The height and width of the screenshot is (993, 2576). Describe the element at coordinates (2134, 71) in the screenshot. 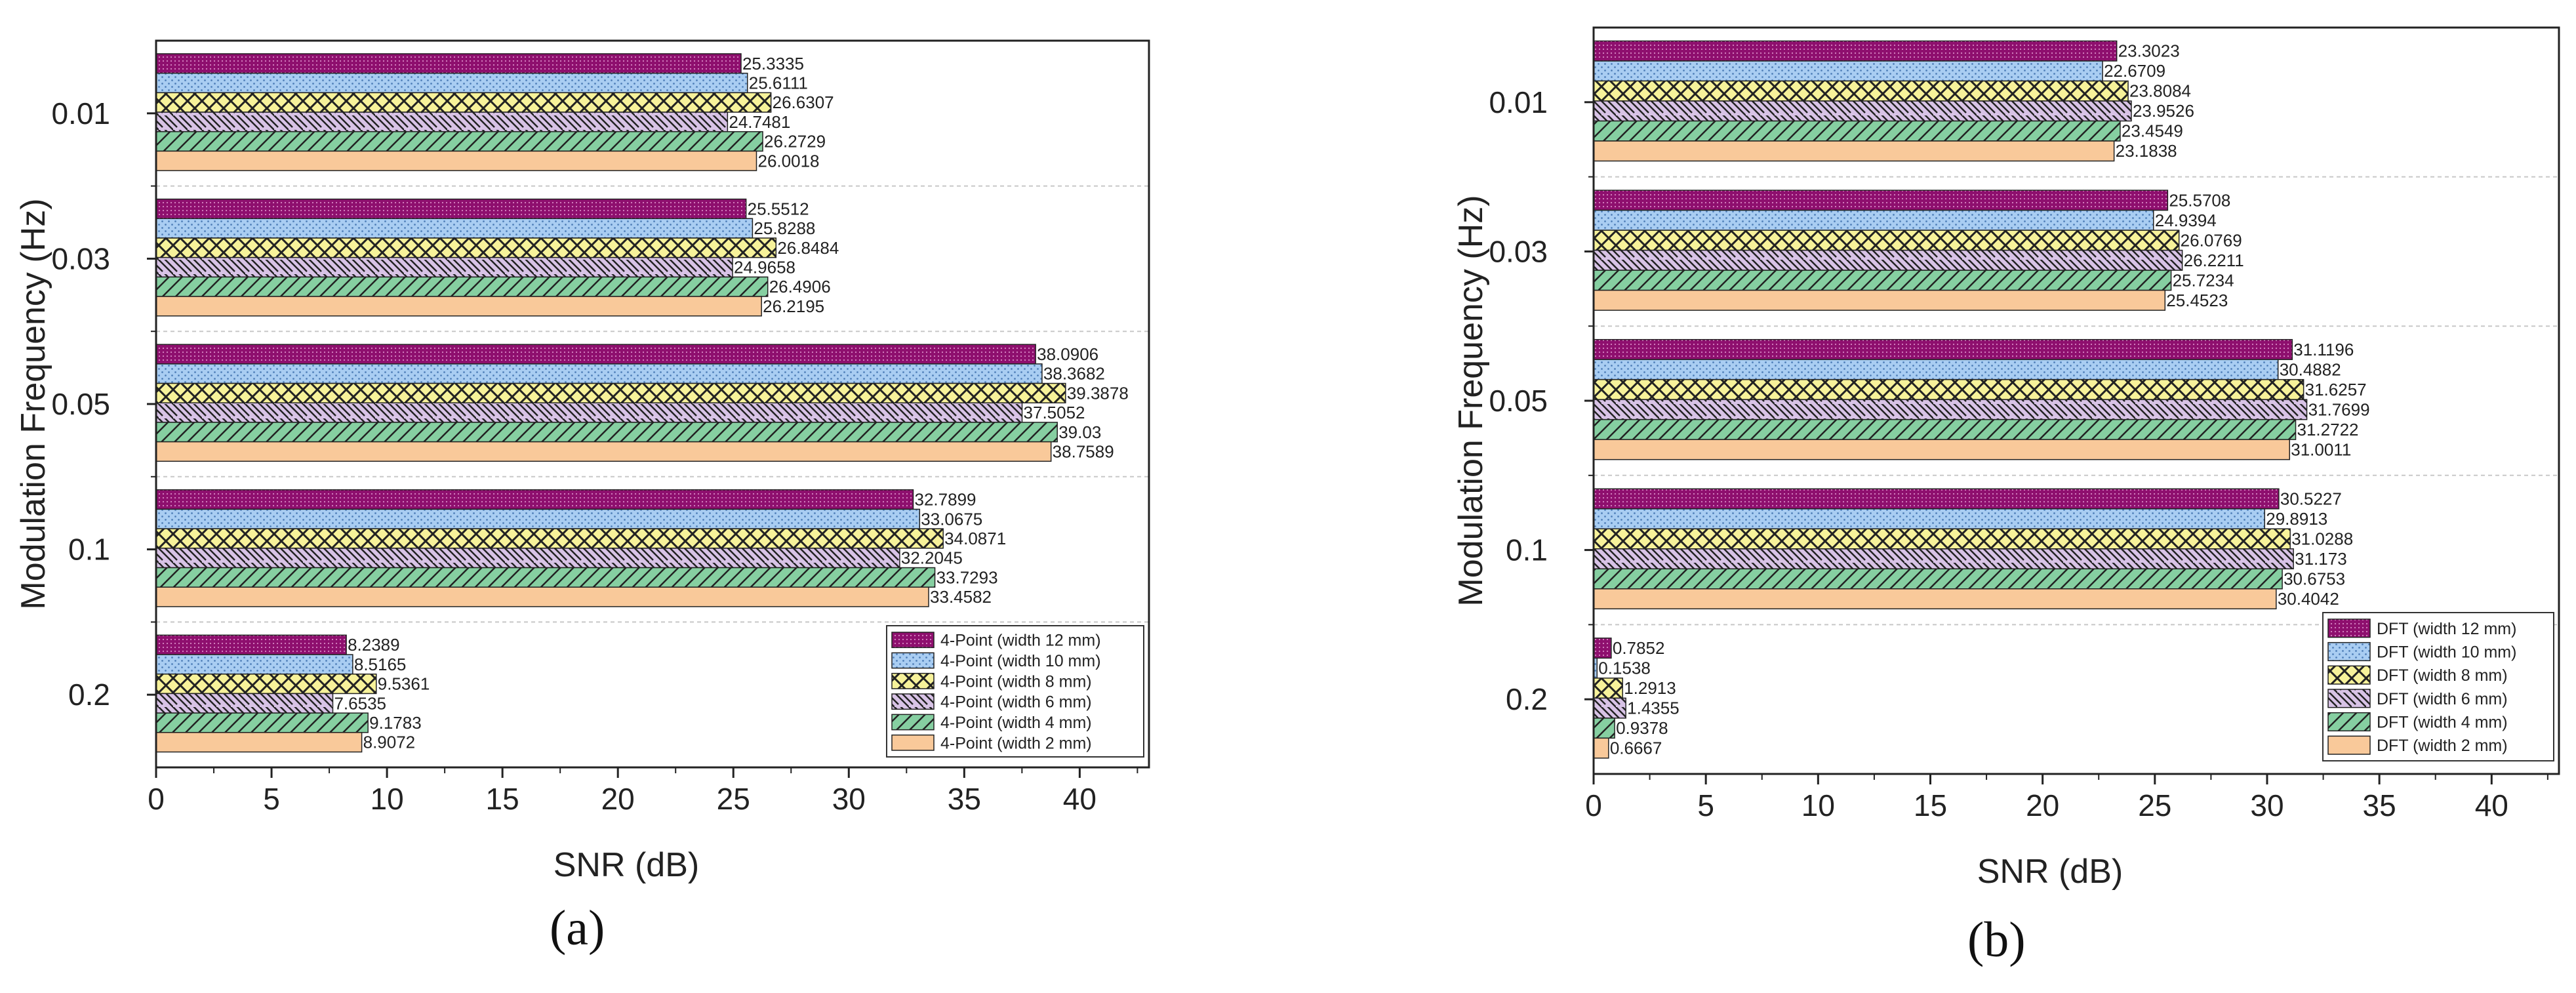

I see `bar-value-label: 22.6709` at that location.